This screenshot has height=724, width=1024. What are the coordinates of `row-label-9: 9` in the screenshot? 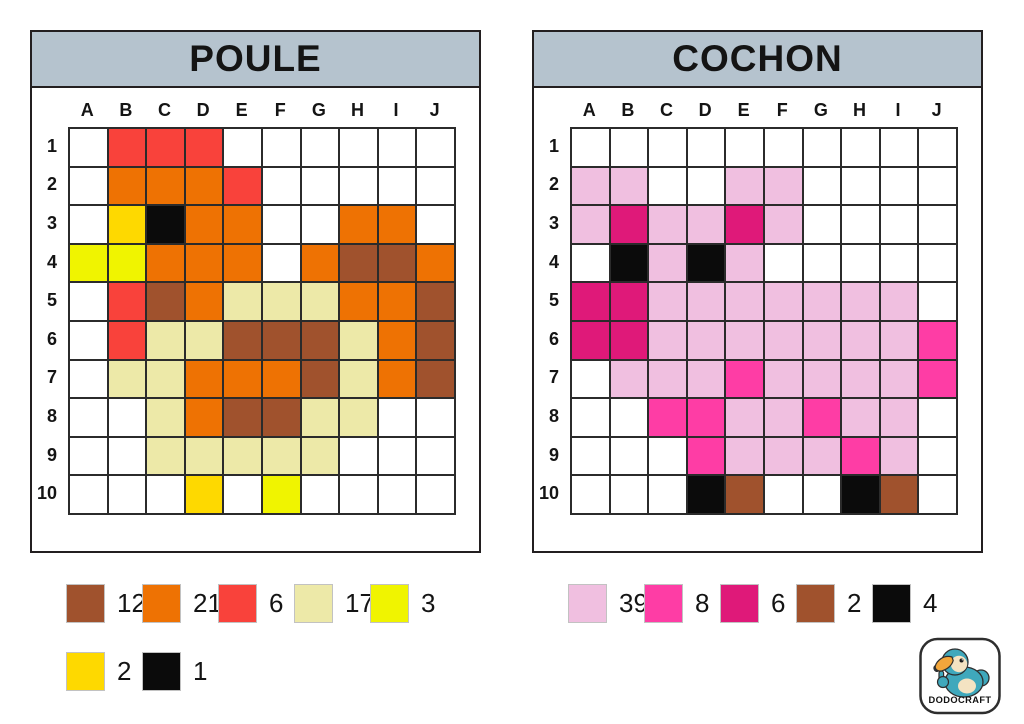 It's located at (51, 454).